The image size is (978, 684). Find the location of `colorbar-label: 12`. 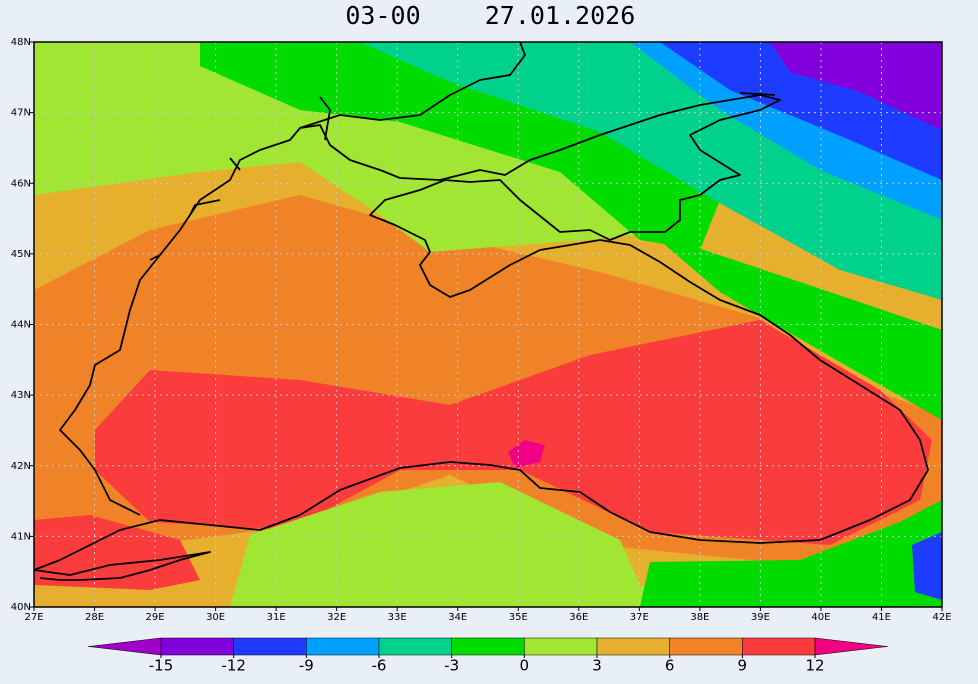

colorbar-label: 12 is located at coordinates (814, 666).